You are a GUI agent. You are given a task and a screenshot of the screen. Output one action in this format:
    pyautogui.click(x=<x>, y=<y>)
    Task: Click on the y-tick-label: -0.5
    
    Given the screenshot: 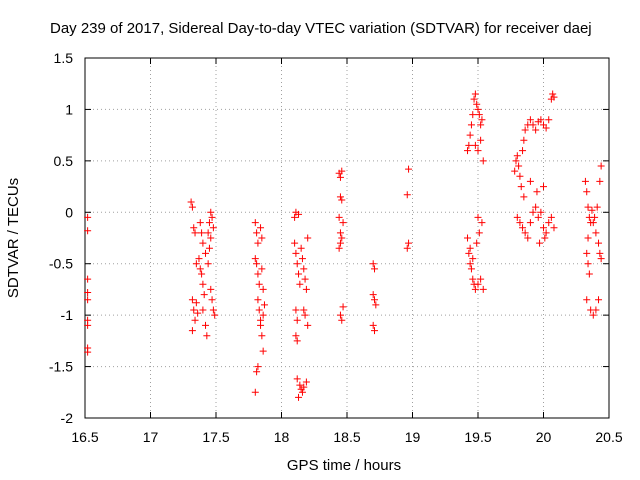 What is the action you would take?
    pyautogui.click(x=61, y=264)
    